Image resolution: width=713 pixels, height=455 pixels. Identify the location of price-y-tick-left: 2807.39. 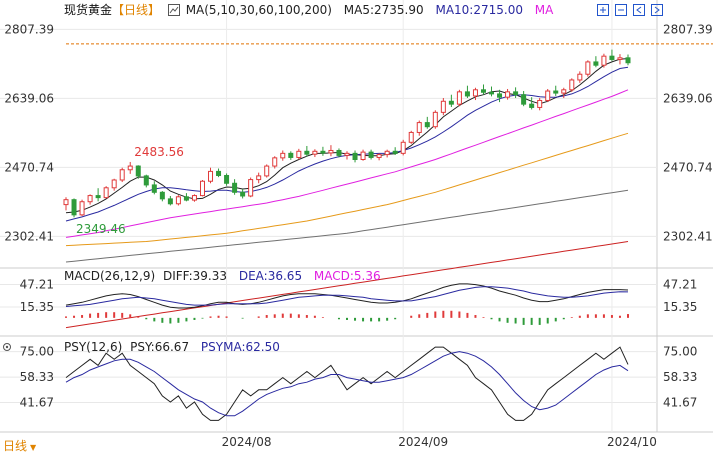
(29, 29).